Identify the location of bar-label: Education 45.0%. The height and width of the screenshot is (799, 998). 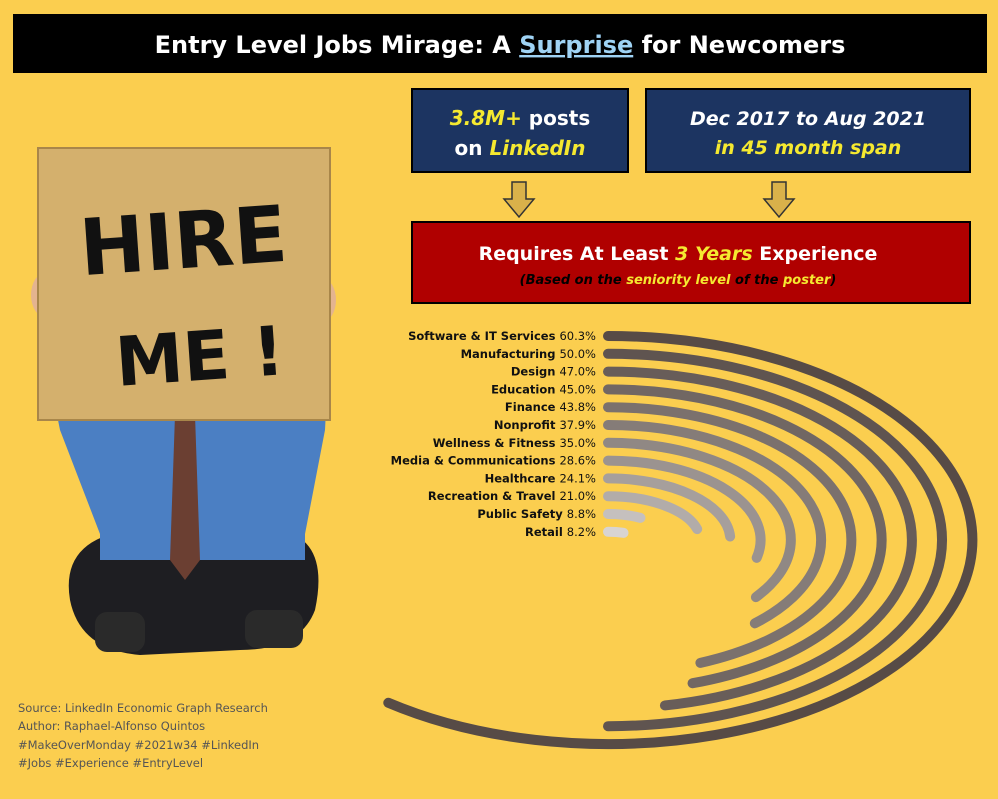
(543, 389).